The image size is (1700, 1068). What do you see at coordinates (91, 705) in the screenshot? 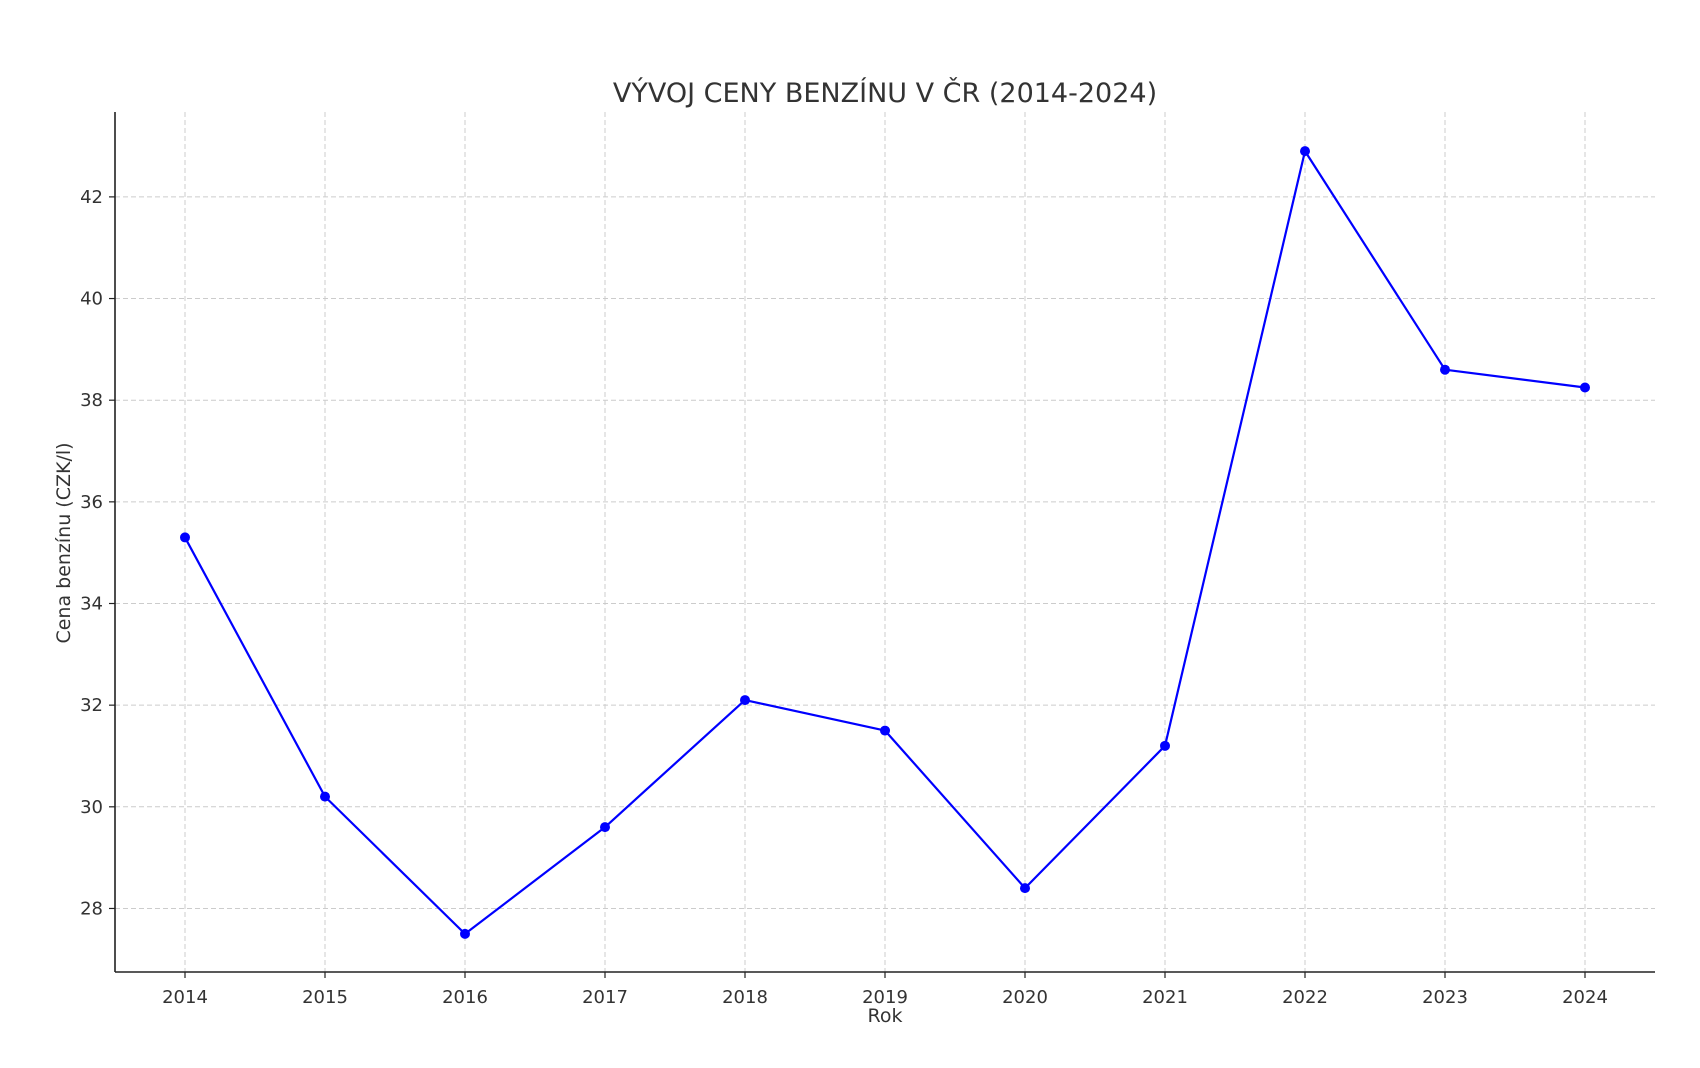
I see `y-tick-label: 32` at bounding box center [91, 705].